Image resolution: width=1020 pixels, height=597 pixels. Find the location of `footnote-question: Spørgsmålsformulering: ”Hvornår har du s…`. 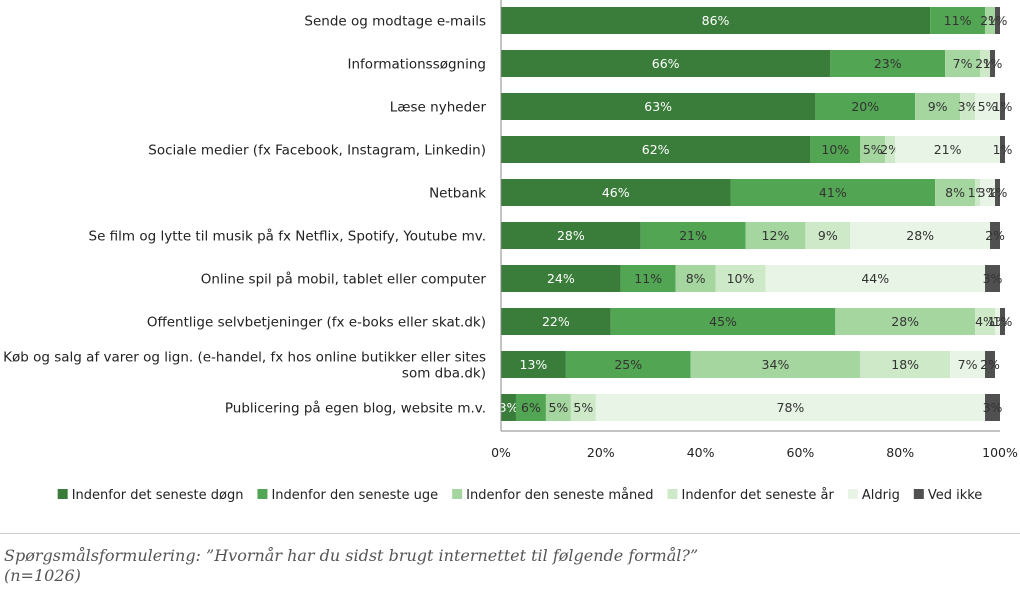

footnote-question: Spørgsmålsformulering: ”Hvornår har du s… is located at coordinates (351, 555).